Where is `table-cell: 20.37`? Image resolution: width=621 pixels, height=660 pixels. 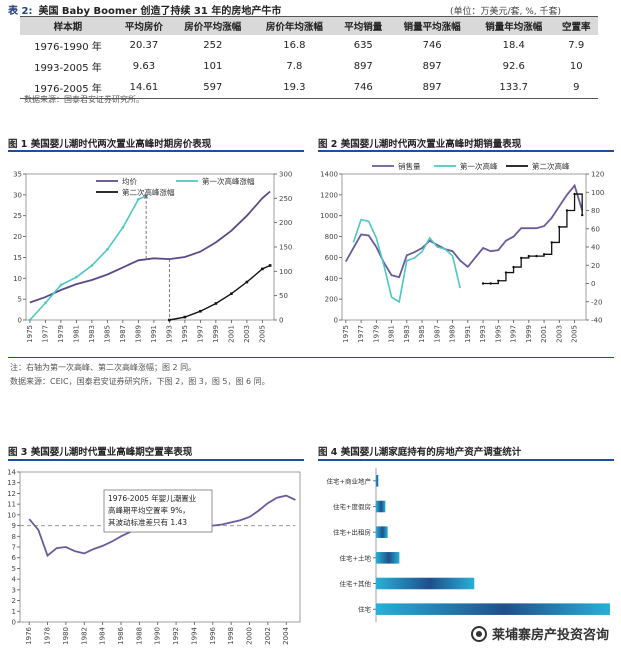 table-cell: 20.37 is located at coordinates (144, 45).